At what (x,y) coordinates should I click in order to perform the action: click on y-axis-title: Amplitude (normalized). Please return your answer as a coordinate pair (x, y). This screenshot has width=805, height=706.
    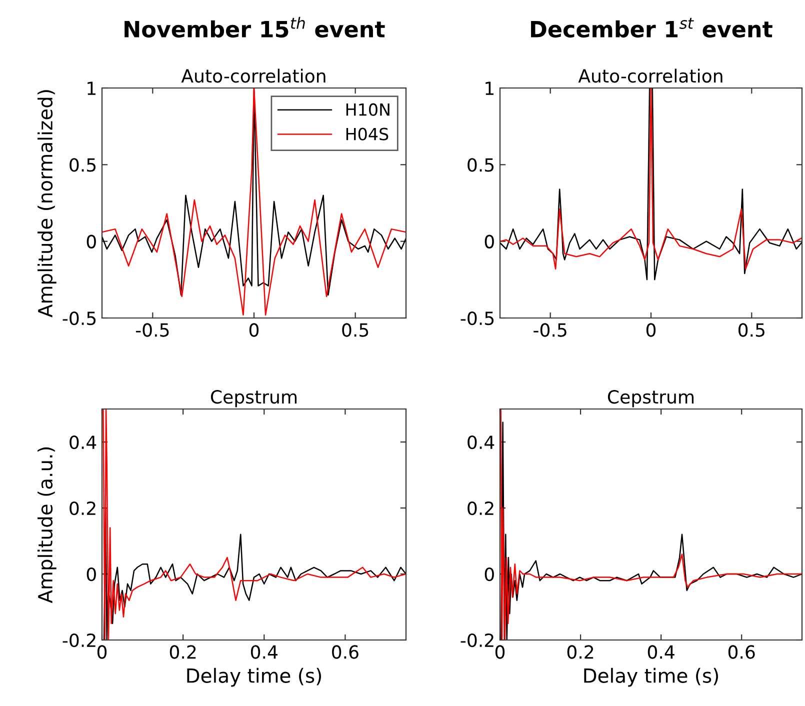
    Looking at the image, I should click on (47, 204).